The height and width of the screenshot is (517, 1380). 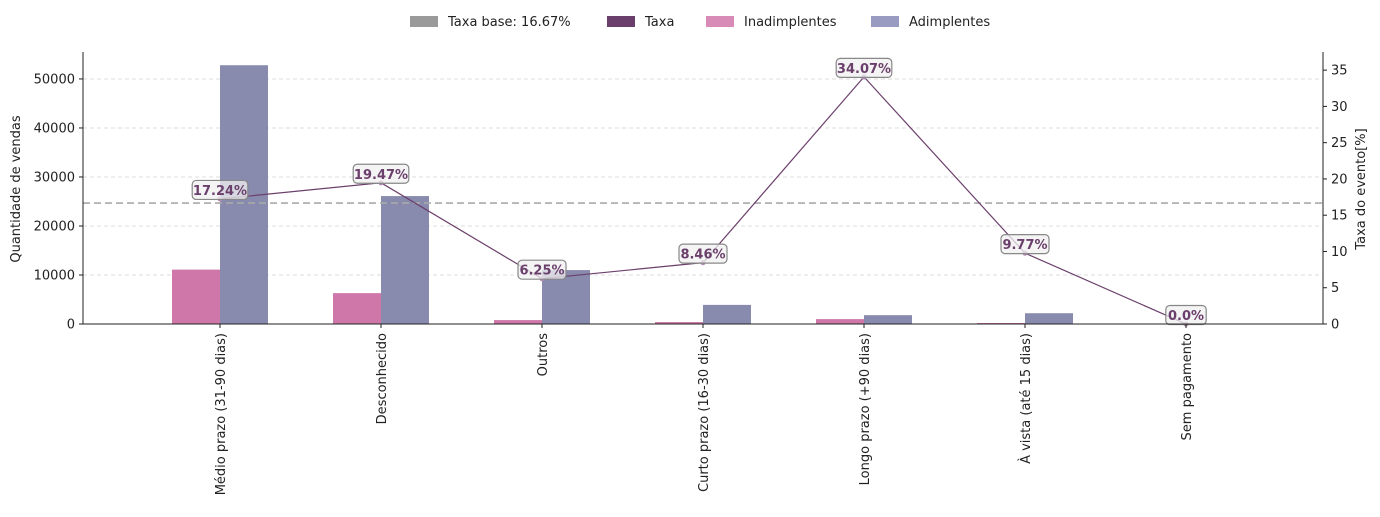 What do you see at coordinates (949, 22) in the screenshot?
I see `legend-label: Adimplentes` at bounding box center [949, 22].